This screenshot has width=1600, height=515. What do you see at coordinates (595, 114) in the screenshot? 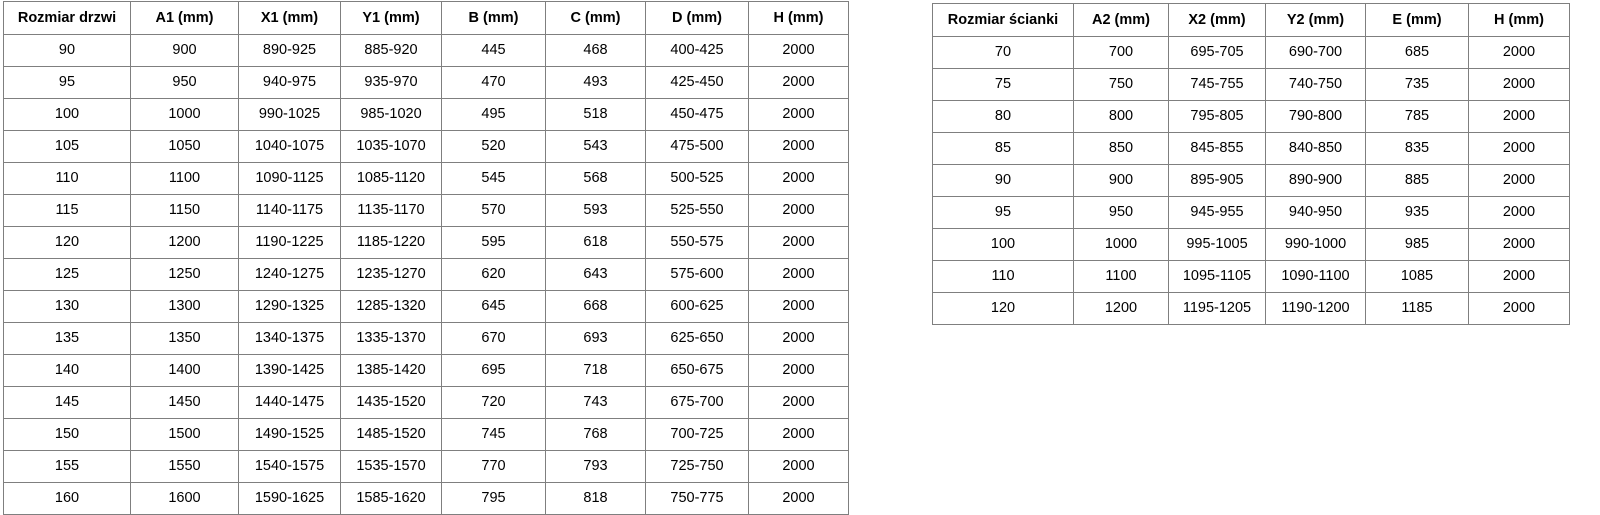
I see `table-cell: 518` at bounding box center [595, 114].